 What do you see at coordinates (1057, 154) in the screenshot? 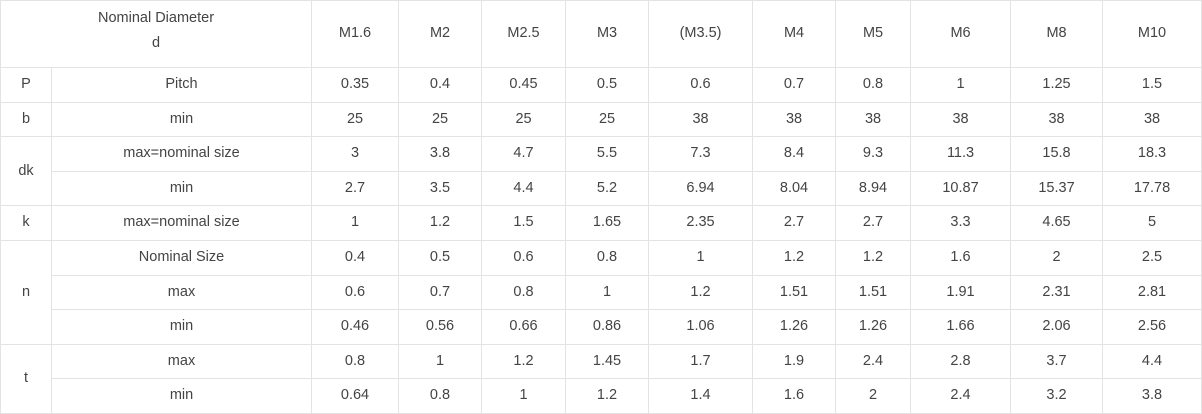
I see `value-cell: 15.8` at bounding box center [1057, 154].